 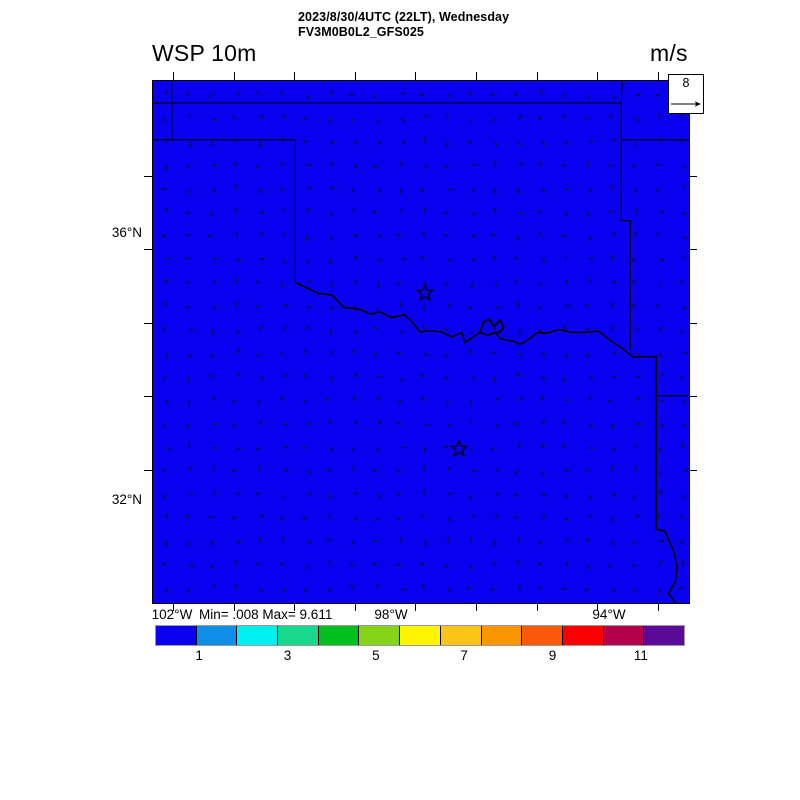 What do you see at coordinates (266, 614) in the screenshot?
I see `min-max-stats: Min= .008 Max= 9.611` at bounding box center [266, 614].